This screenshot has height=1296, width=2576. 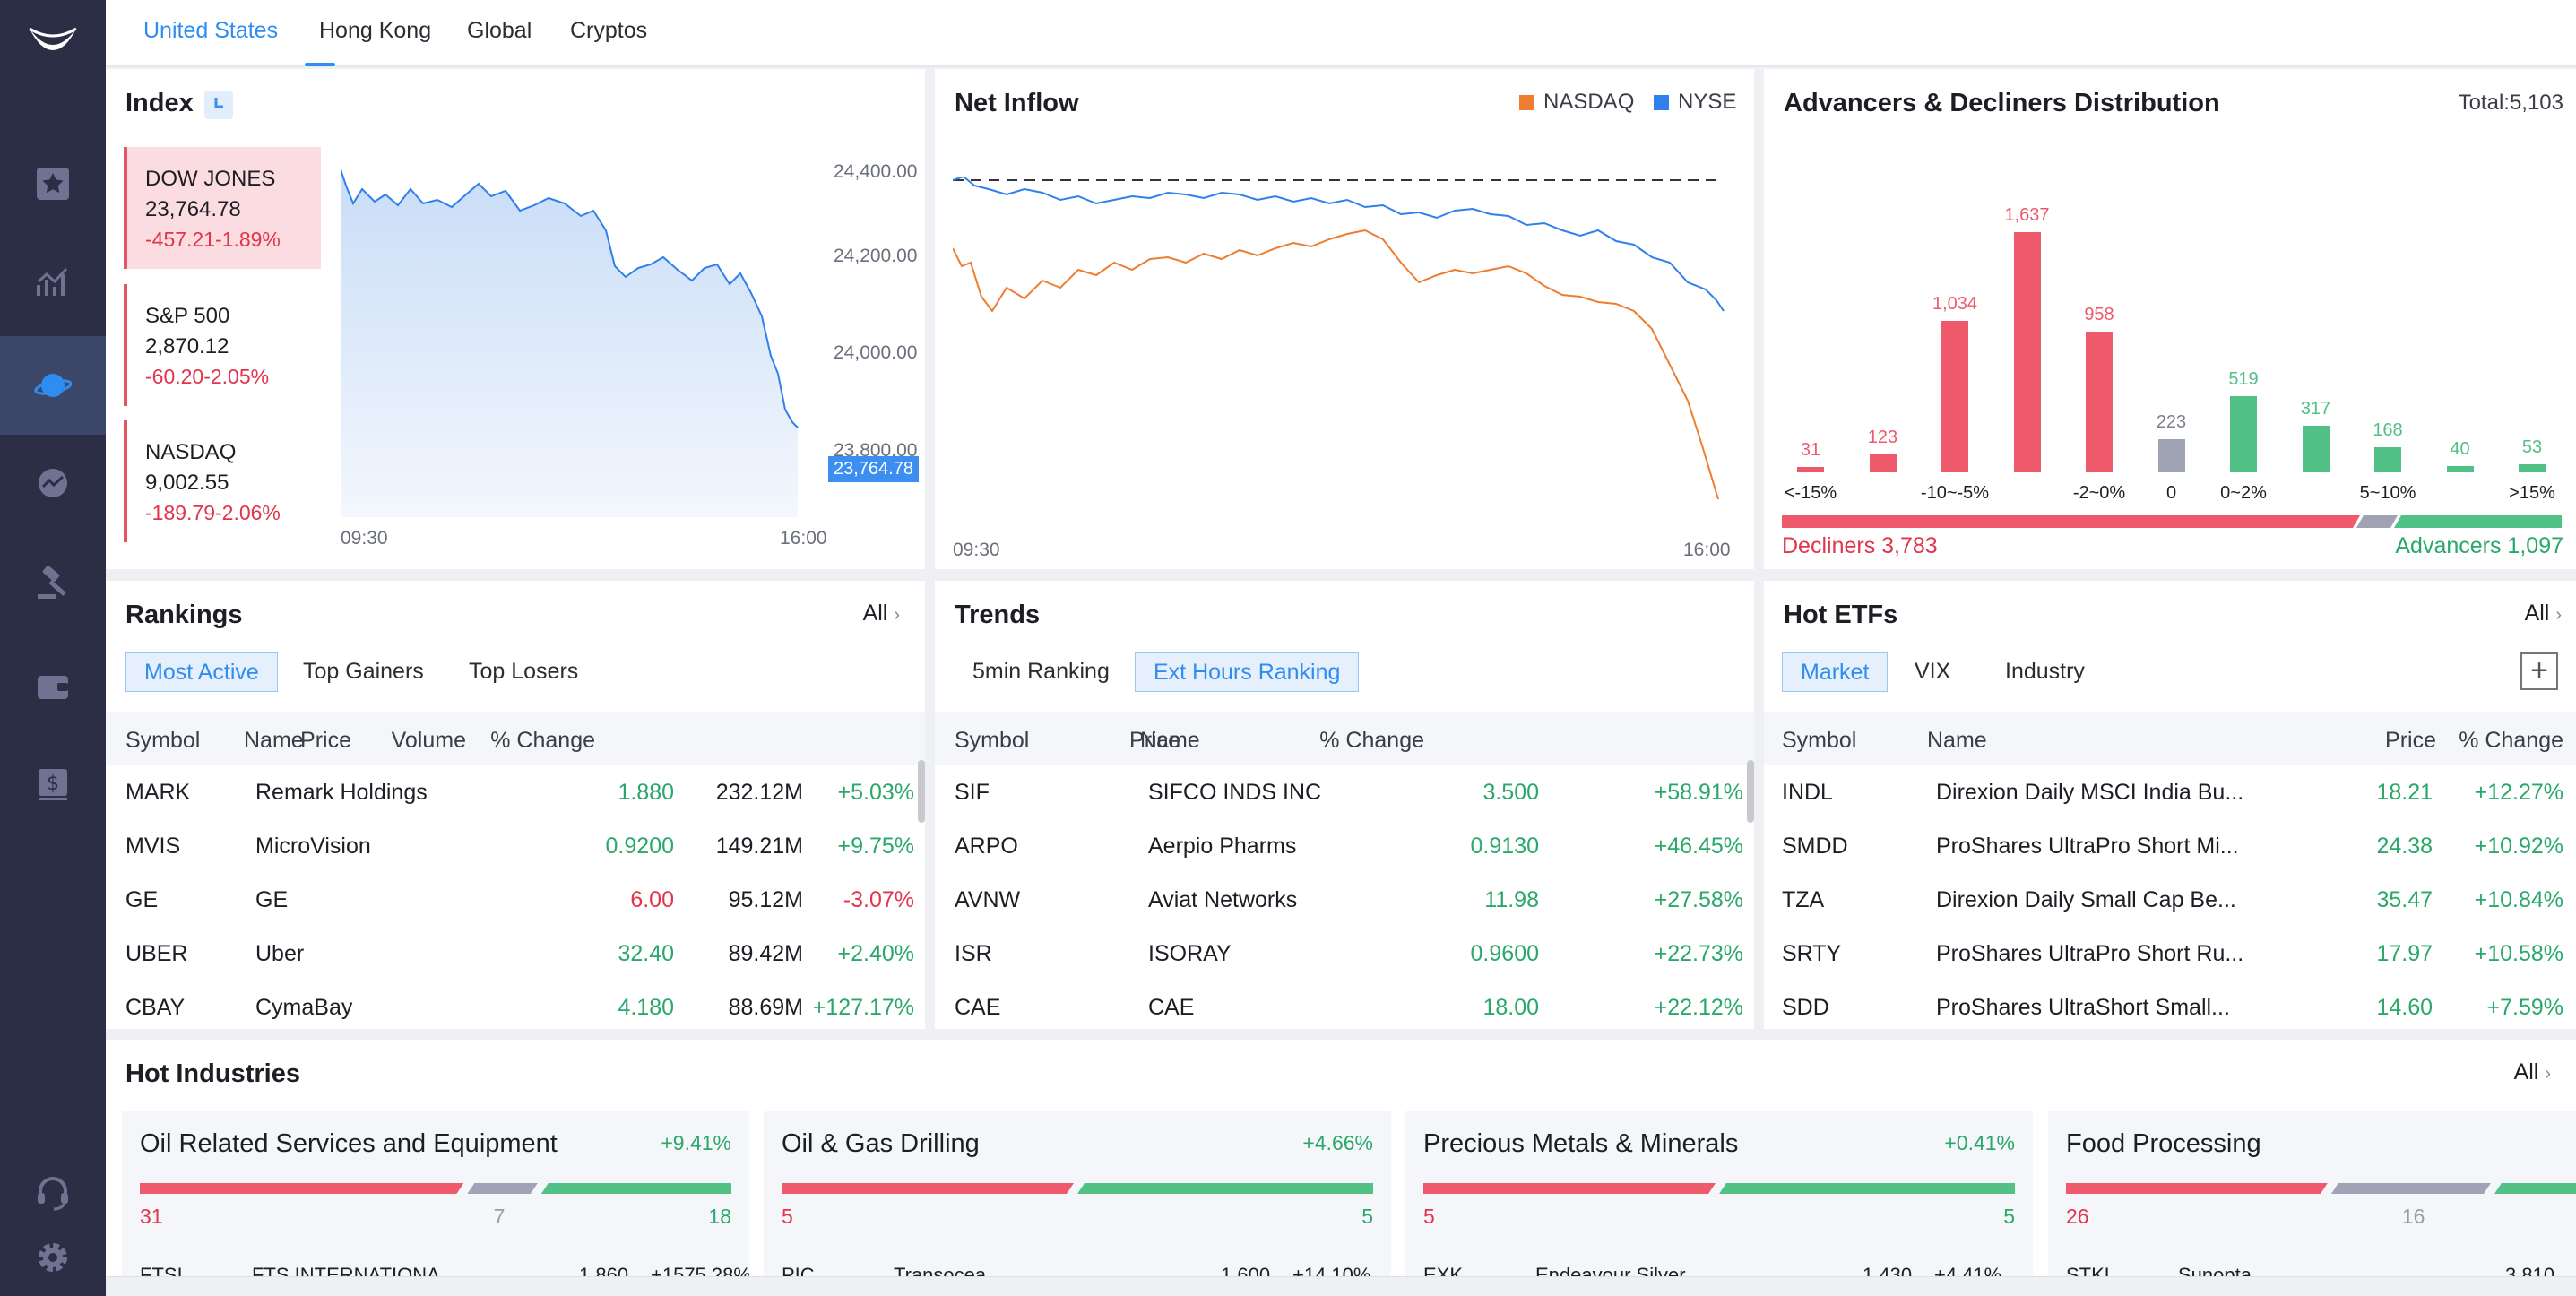 I want to click on app-logo-icon, so click(x=53, y=39).